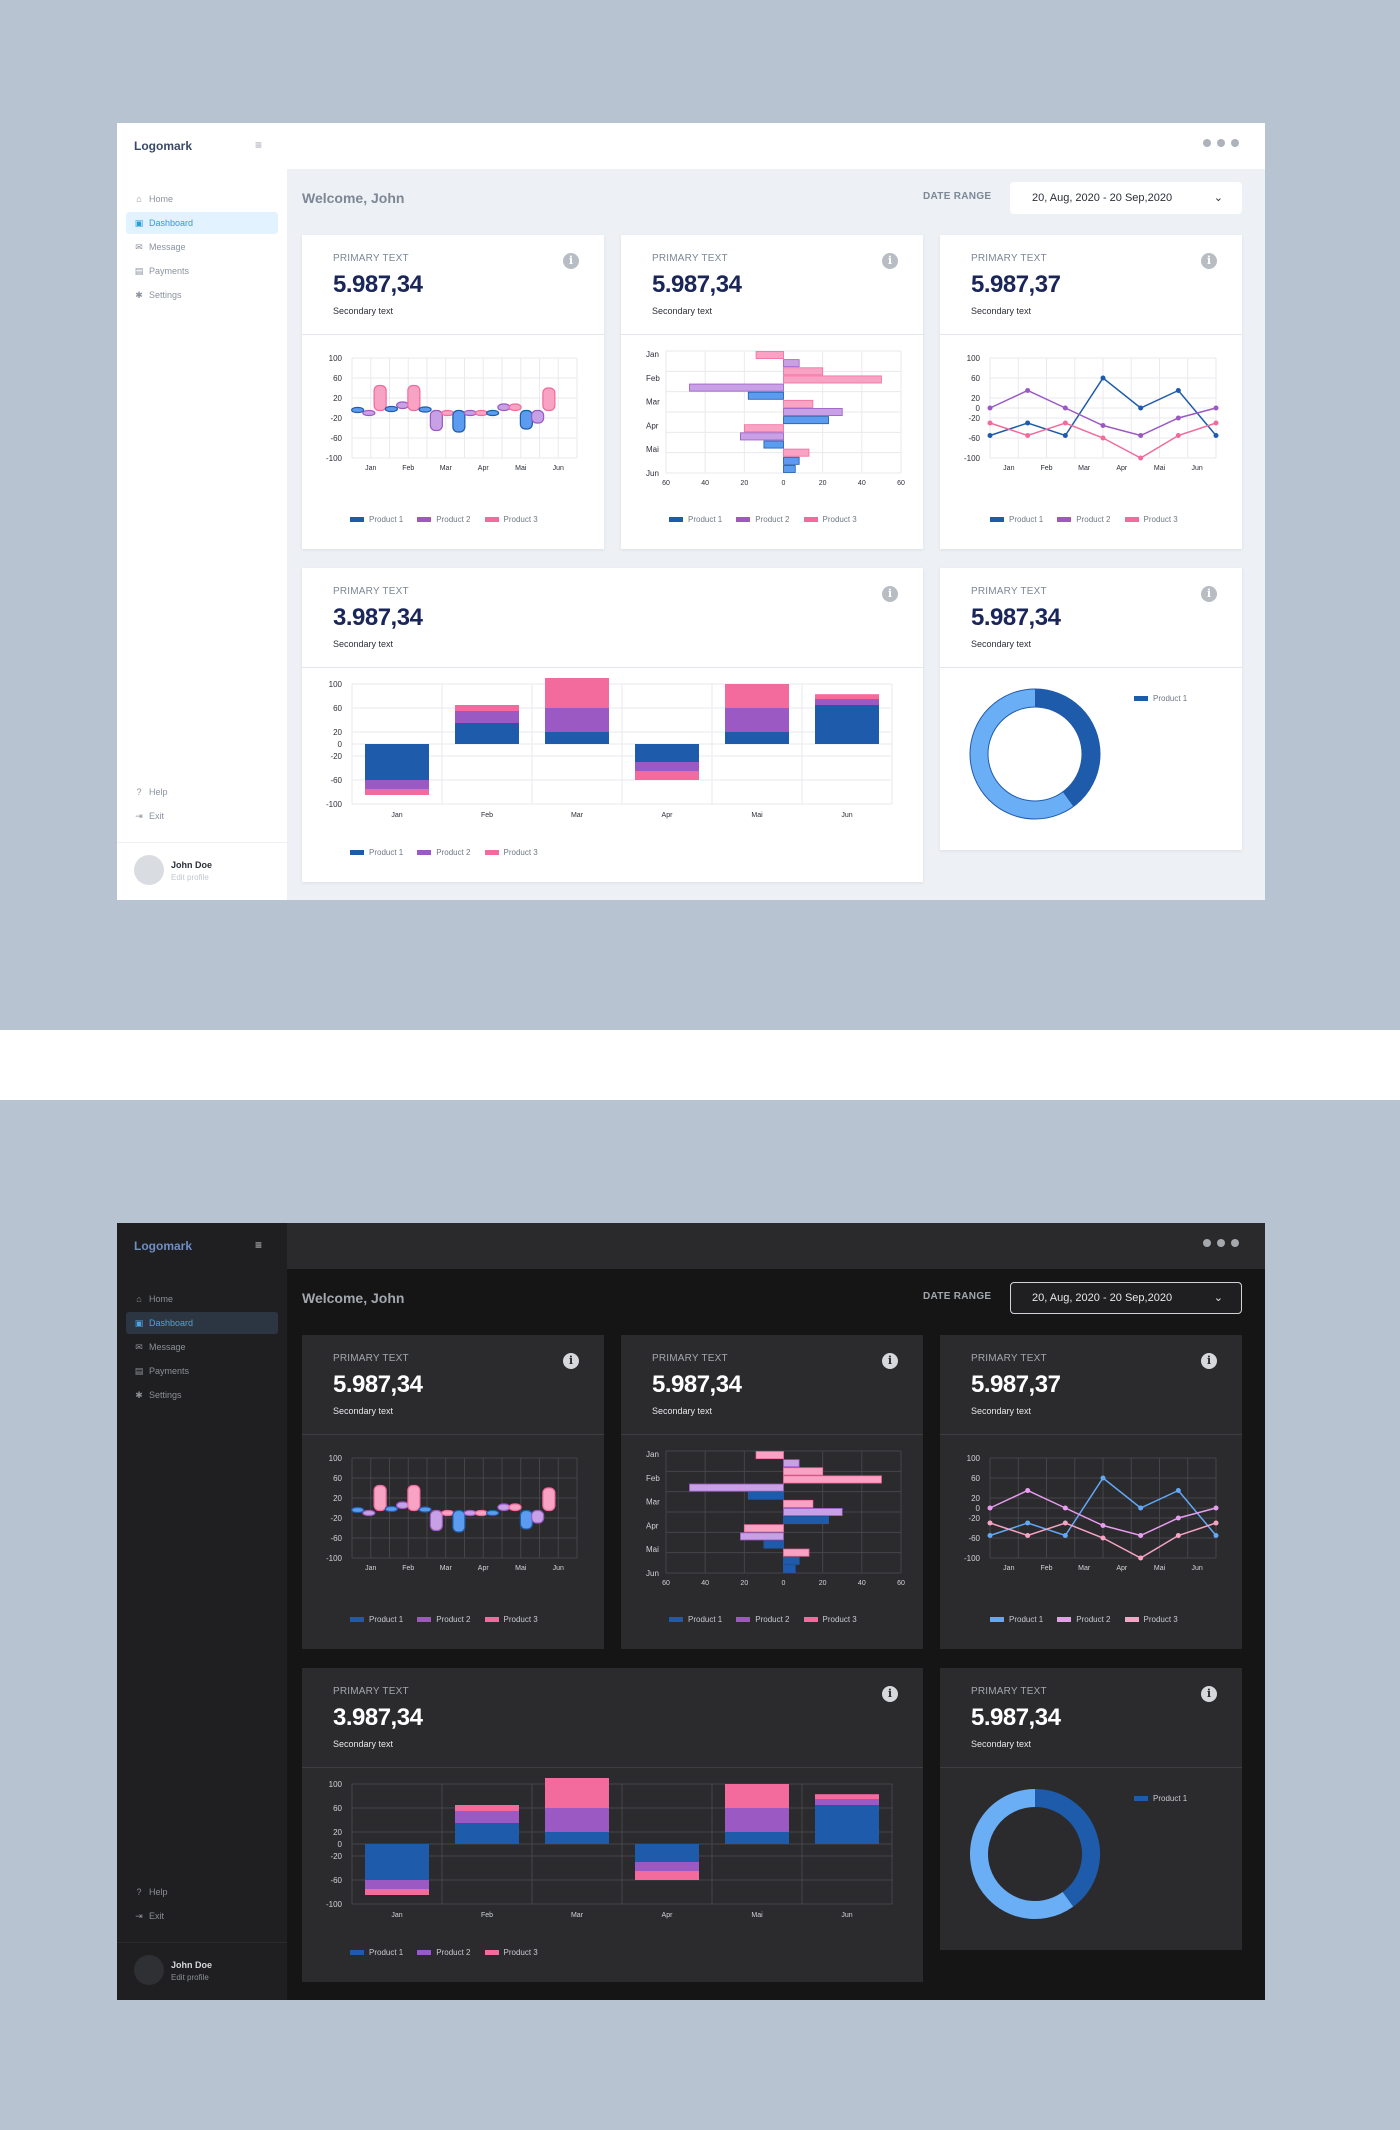  Describe the element at coordinates (371, 1358) in the screenshot. I see `primary-text: PRIMARY TEXT` at that location.